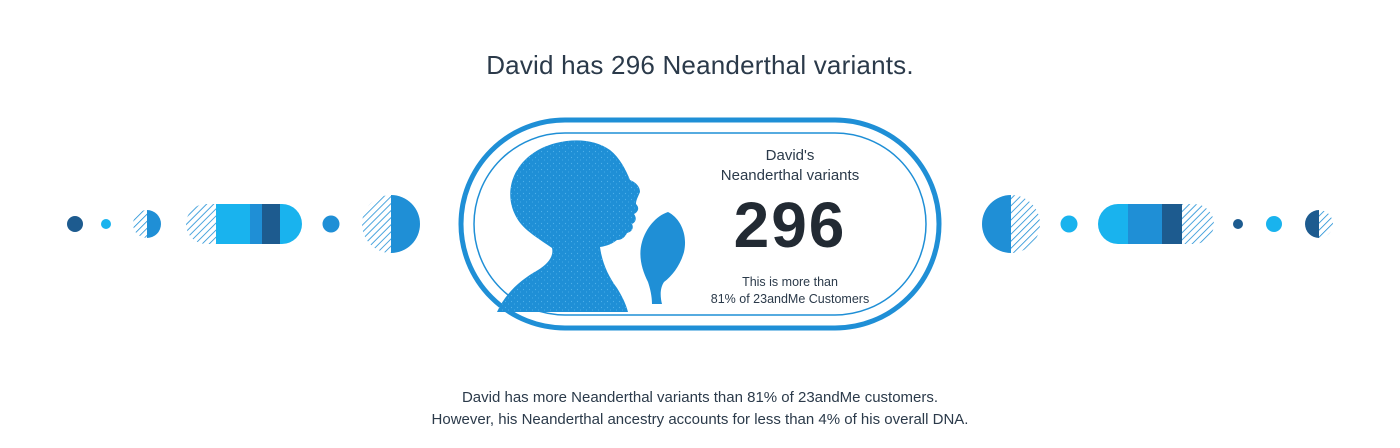 The width and height of the screenshot is (1400, 448). Describe the element at coordinates (790, 166) in the screenshot. I see `card-label: David's Neanderthal variants` at that location.